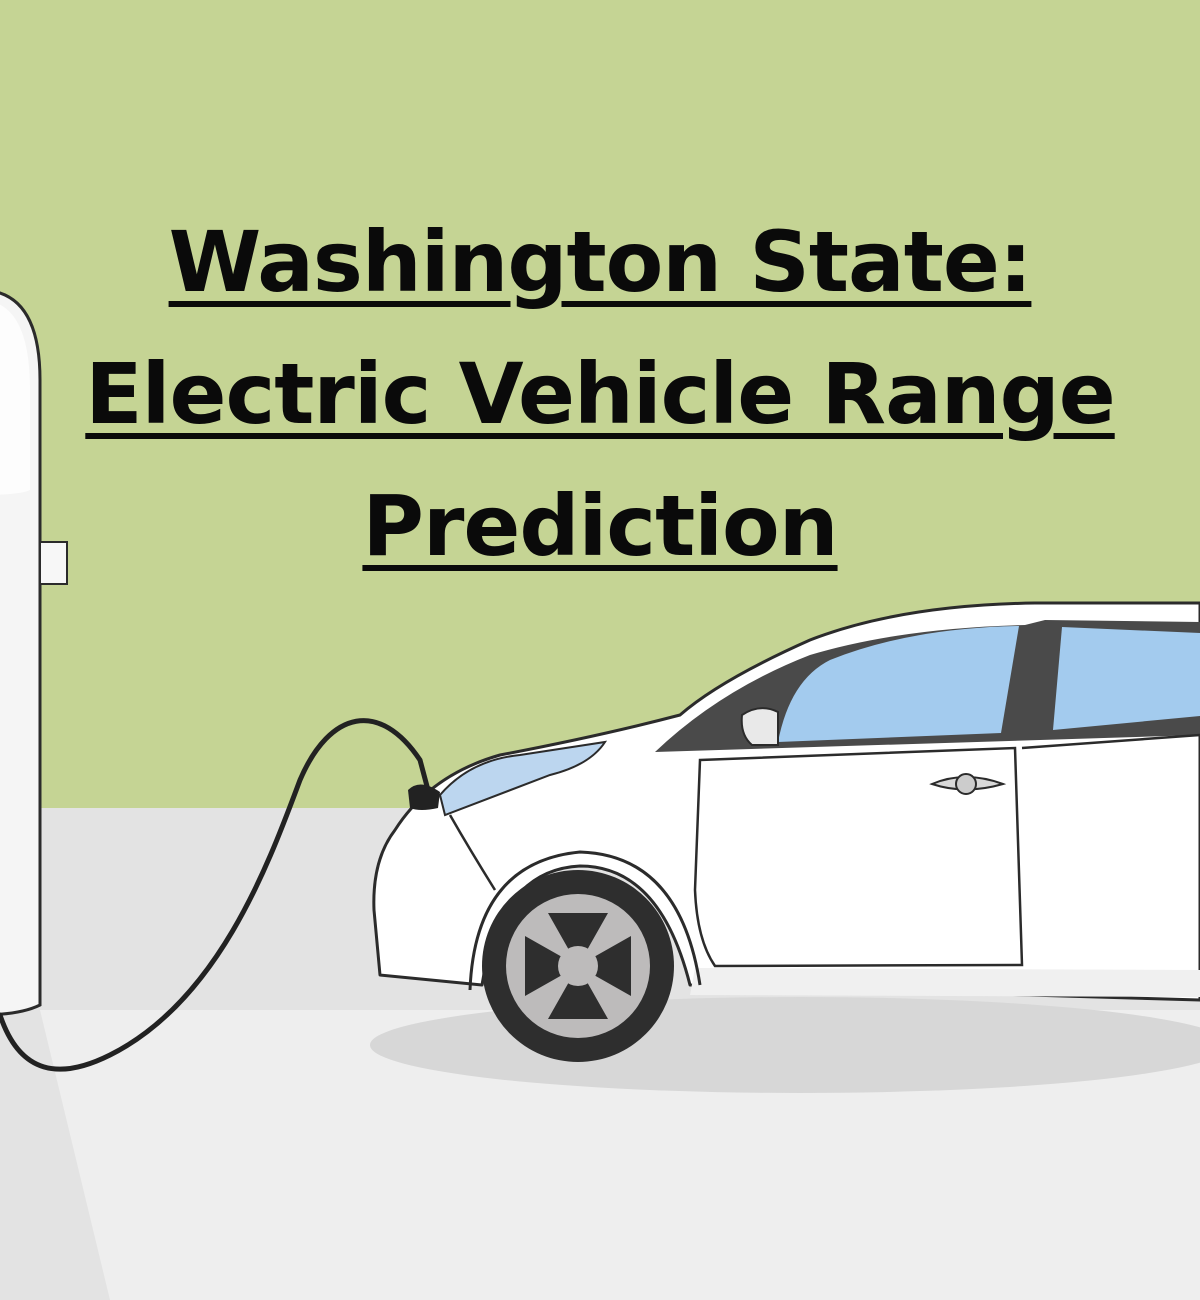 The height and width of the screenshot is (1300, 1200). I want to click on charging-cable-icon, so click(215, 895).